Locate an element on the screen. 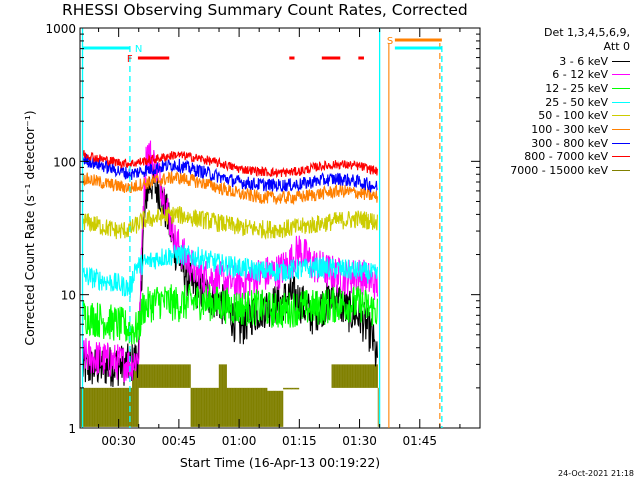 Image resolution: width=640 pixels, height=480 pixels. legend-entry: 100 - 300 keV is located at coordinates (580, 130).